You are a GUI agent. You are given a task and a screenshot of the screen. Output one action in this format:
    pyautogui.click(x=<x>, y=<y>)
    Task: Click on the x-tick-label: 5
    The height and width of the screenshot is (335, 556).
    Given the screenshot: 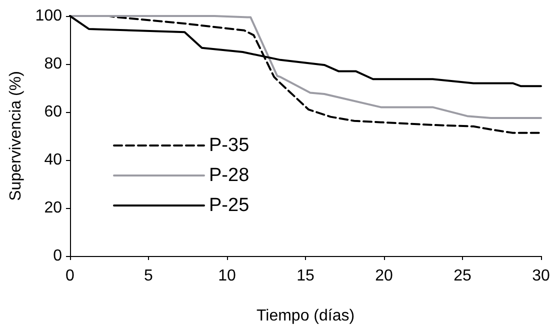 What is the action you would take?
    pyautogui.click(x=149, y=276)
    